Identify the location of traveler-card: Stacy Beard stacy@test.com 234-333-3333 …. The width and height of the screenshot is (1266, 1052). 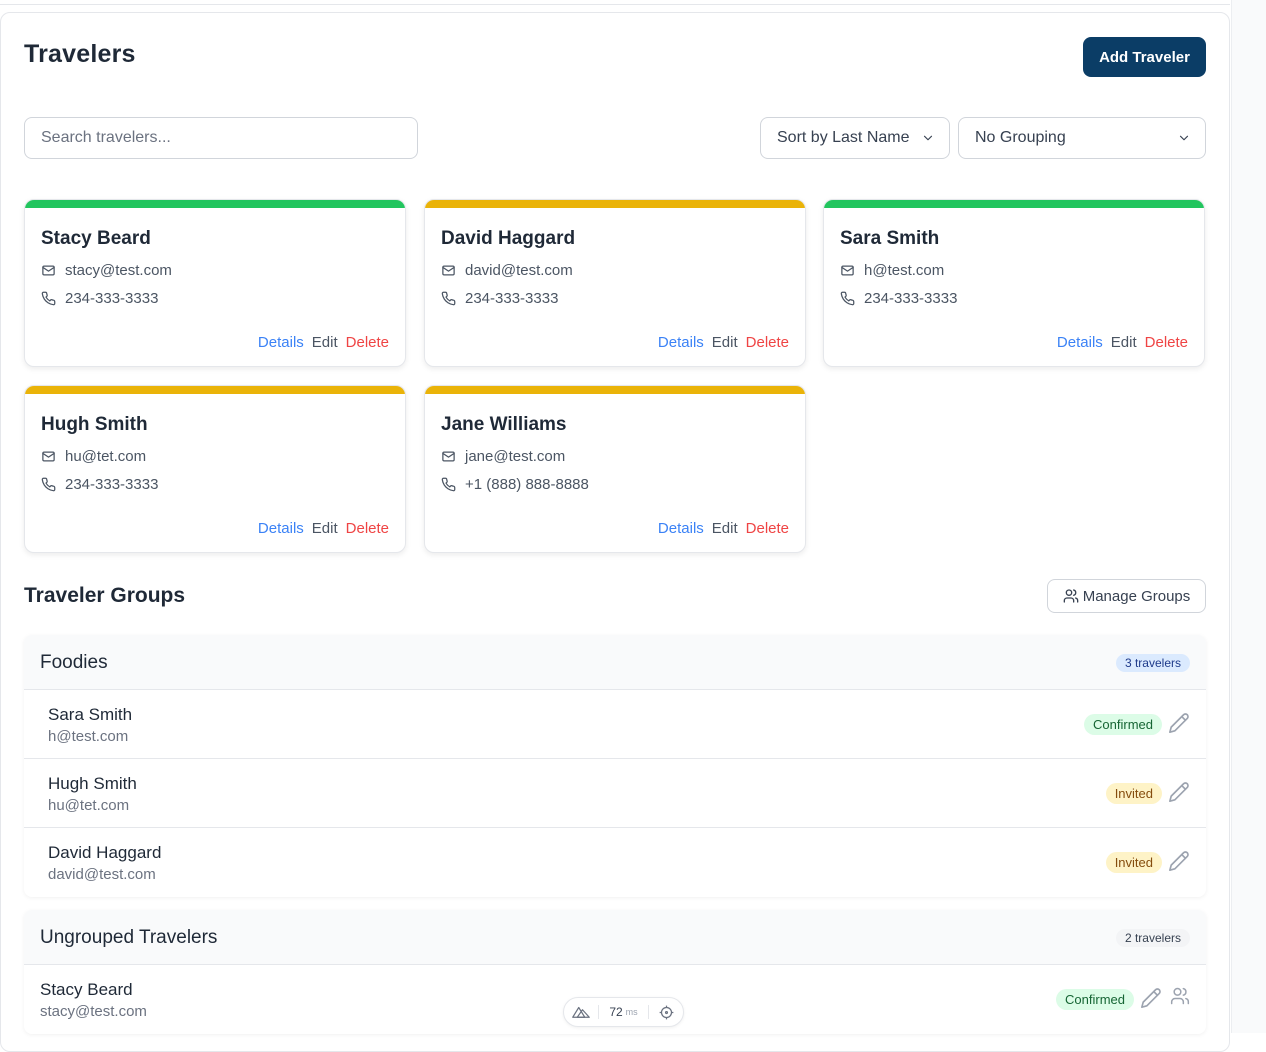
(215, 283).